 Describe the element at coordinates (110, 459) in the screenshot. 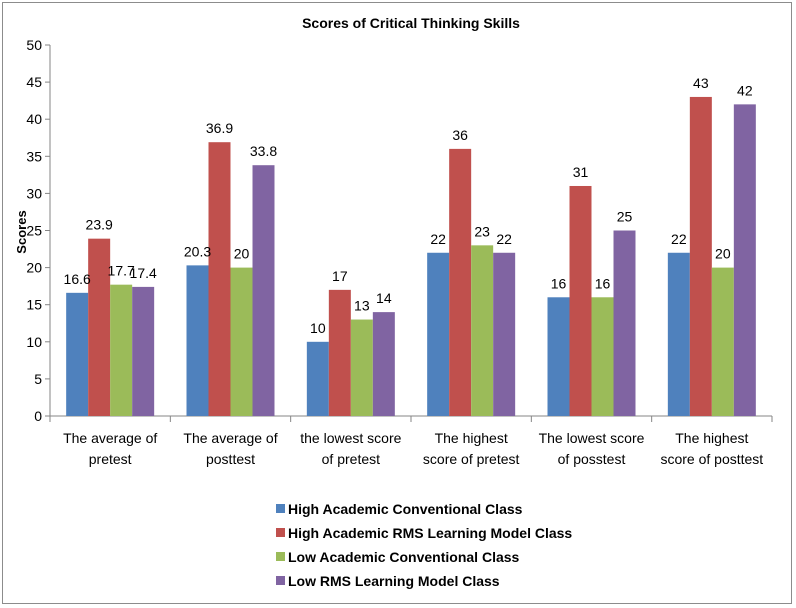

I see `category-label: pretest` at that location.